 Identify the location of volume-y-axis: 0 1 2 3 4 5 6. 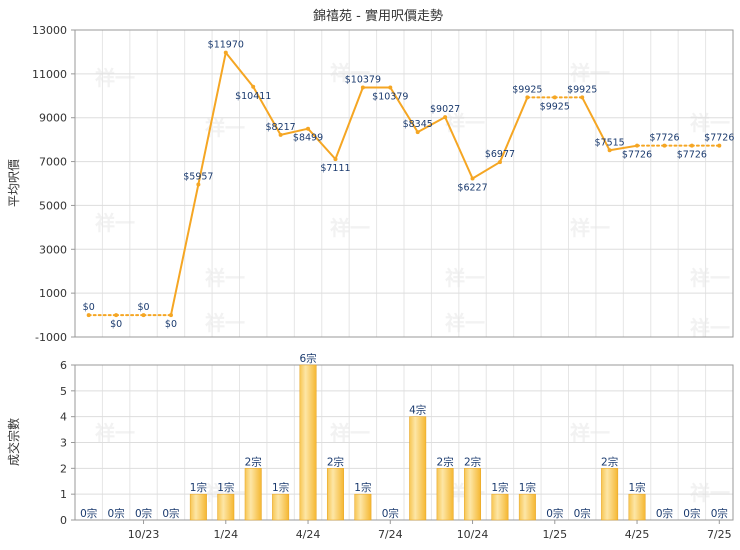
(67, 443).